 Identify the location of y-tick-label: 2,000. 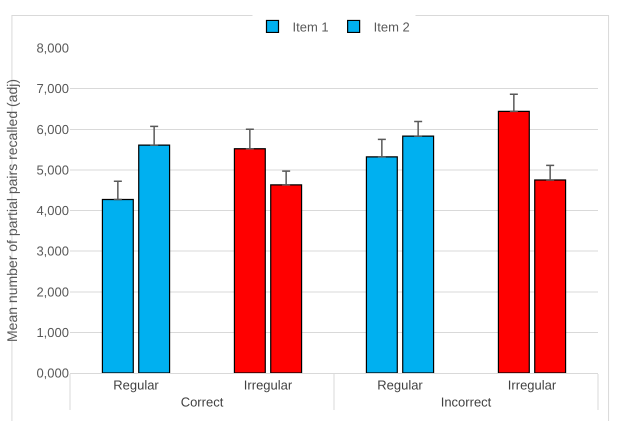
(52, 292).